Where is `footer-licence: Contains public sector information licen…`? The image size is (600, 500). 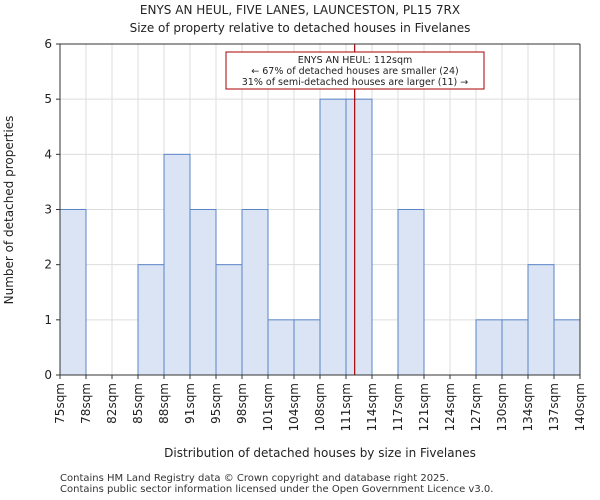 footer-licence: Contains public sector information licen… is located at coordinates (277, 489).